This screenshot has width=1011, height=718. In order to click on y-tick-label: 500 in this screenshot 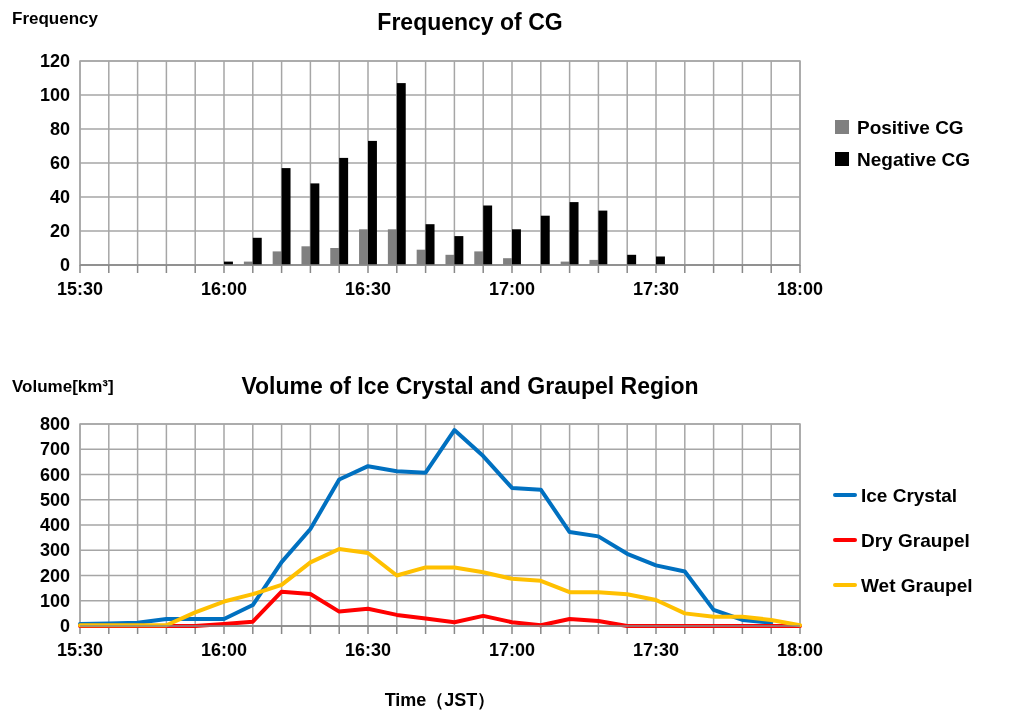, I will do `click(54, 499)`.